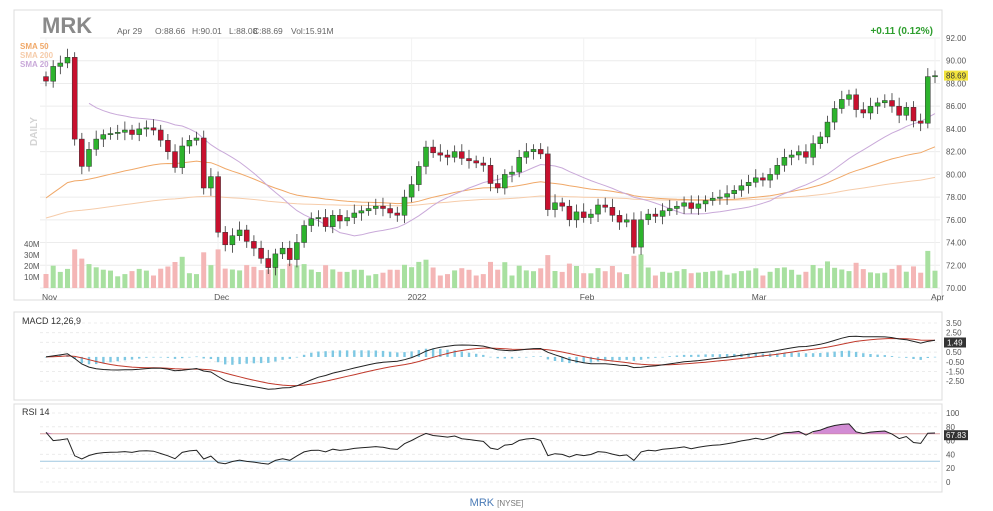 The image size is (993, 511). Describe the element at coordinates (956, 243) in the screenshot. I see `price-tick-label: 74.00` at that location.